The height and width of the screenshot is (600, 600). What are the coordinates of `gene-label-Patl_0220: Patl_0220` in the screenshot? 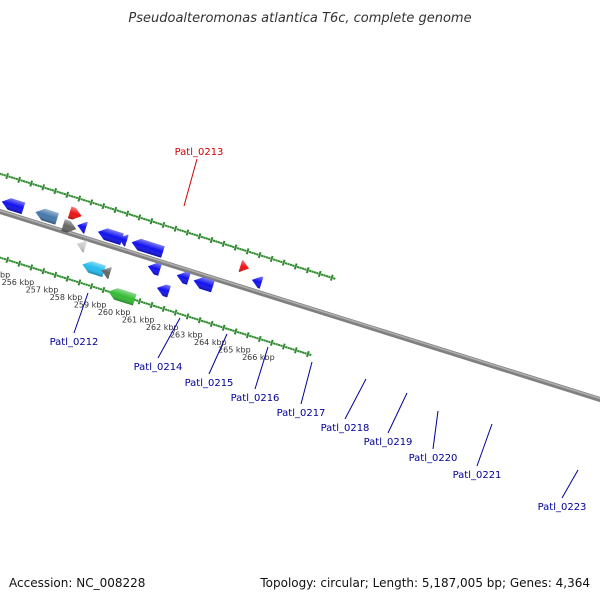 It's located at (433, 458).